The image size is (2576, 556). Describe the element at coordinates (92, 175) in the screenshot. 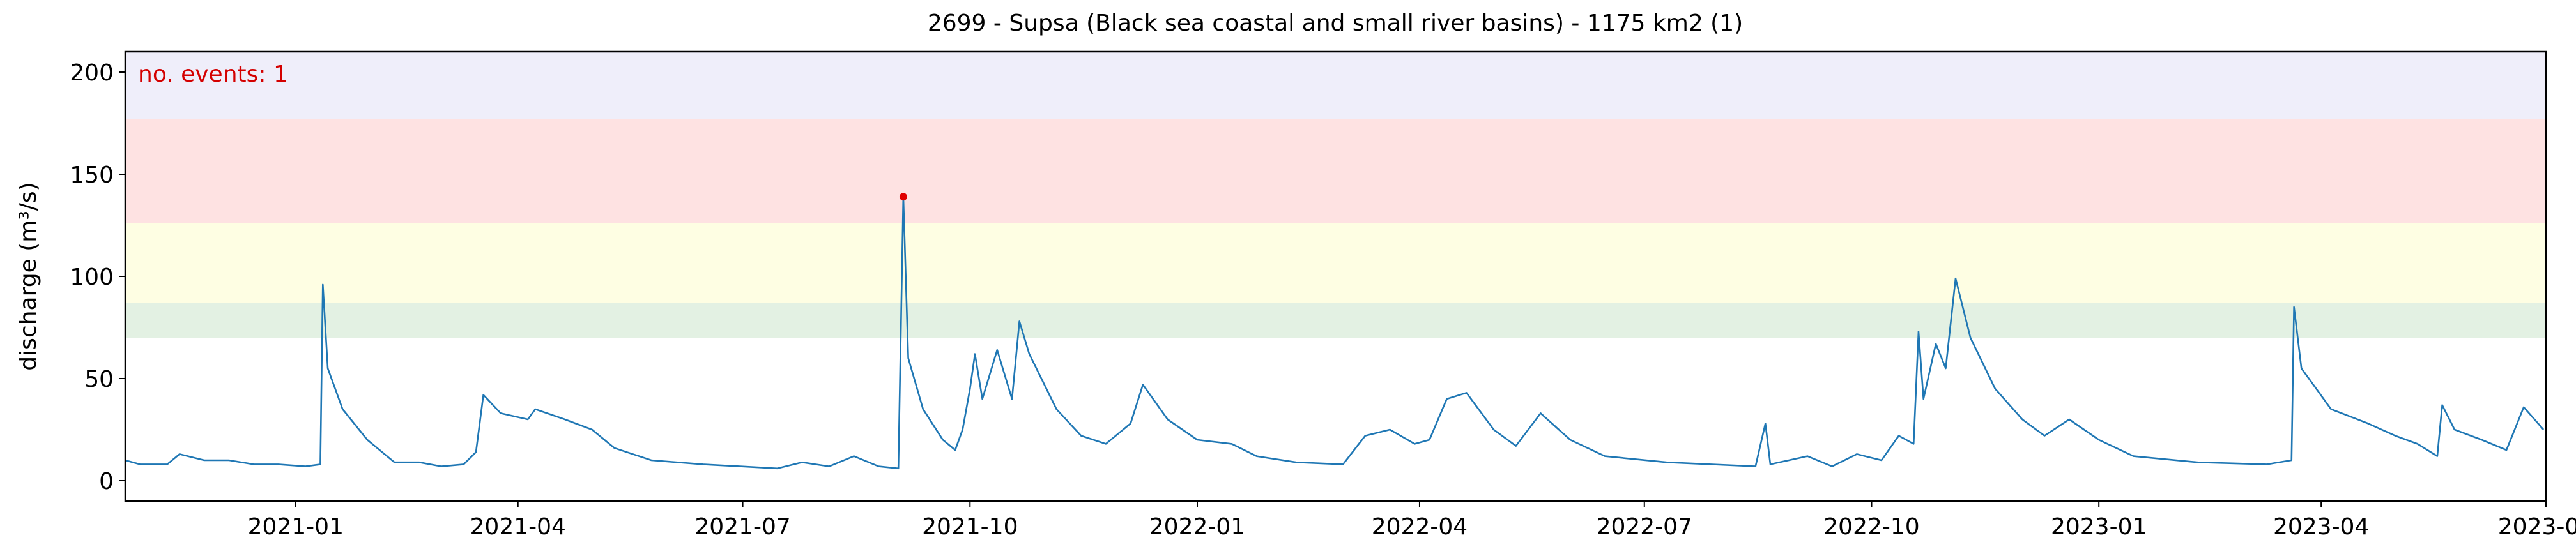

I see `y-tick-label: 150` at that location.